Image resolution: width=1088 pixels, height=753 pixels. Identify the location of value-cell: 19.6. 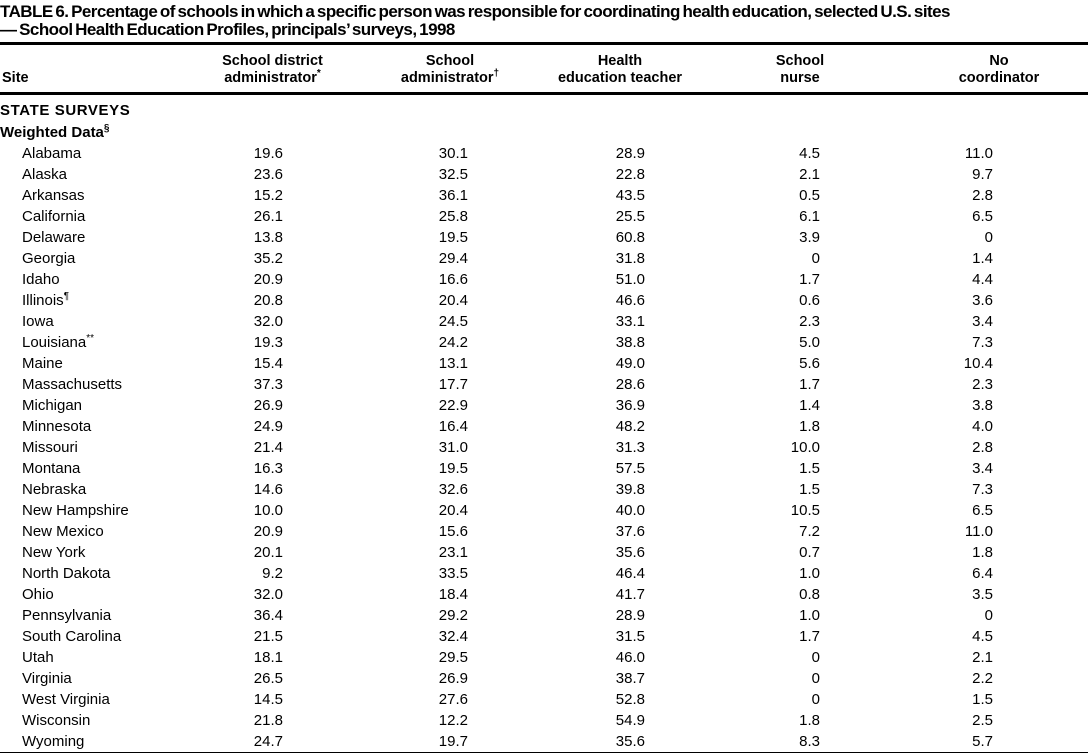
(268, 153).